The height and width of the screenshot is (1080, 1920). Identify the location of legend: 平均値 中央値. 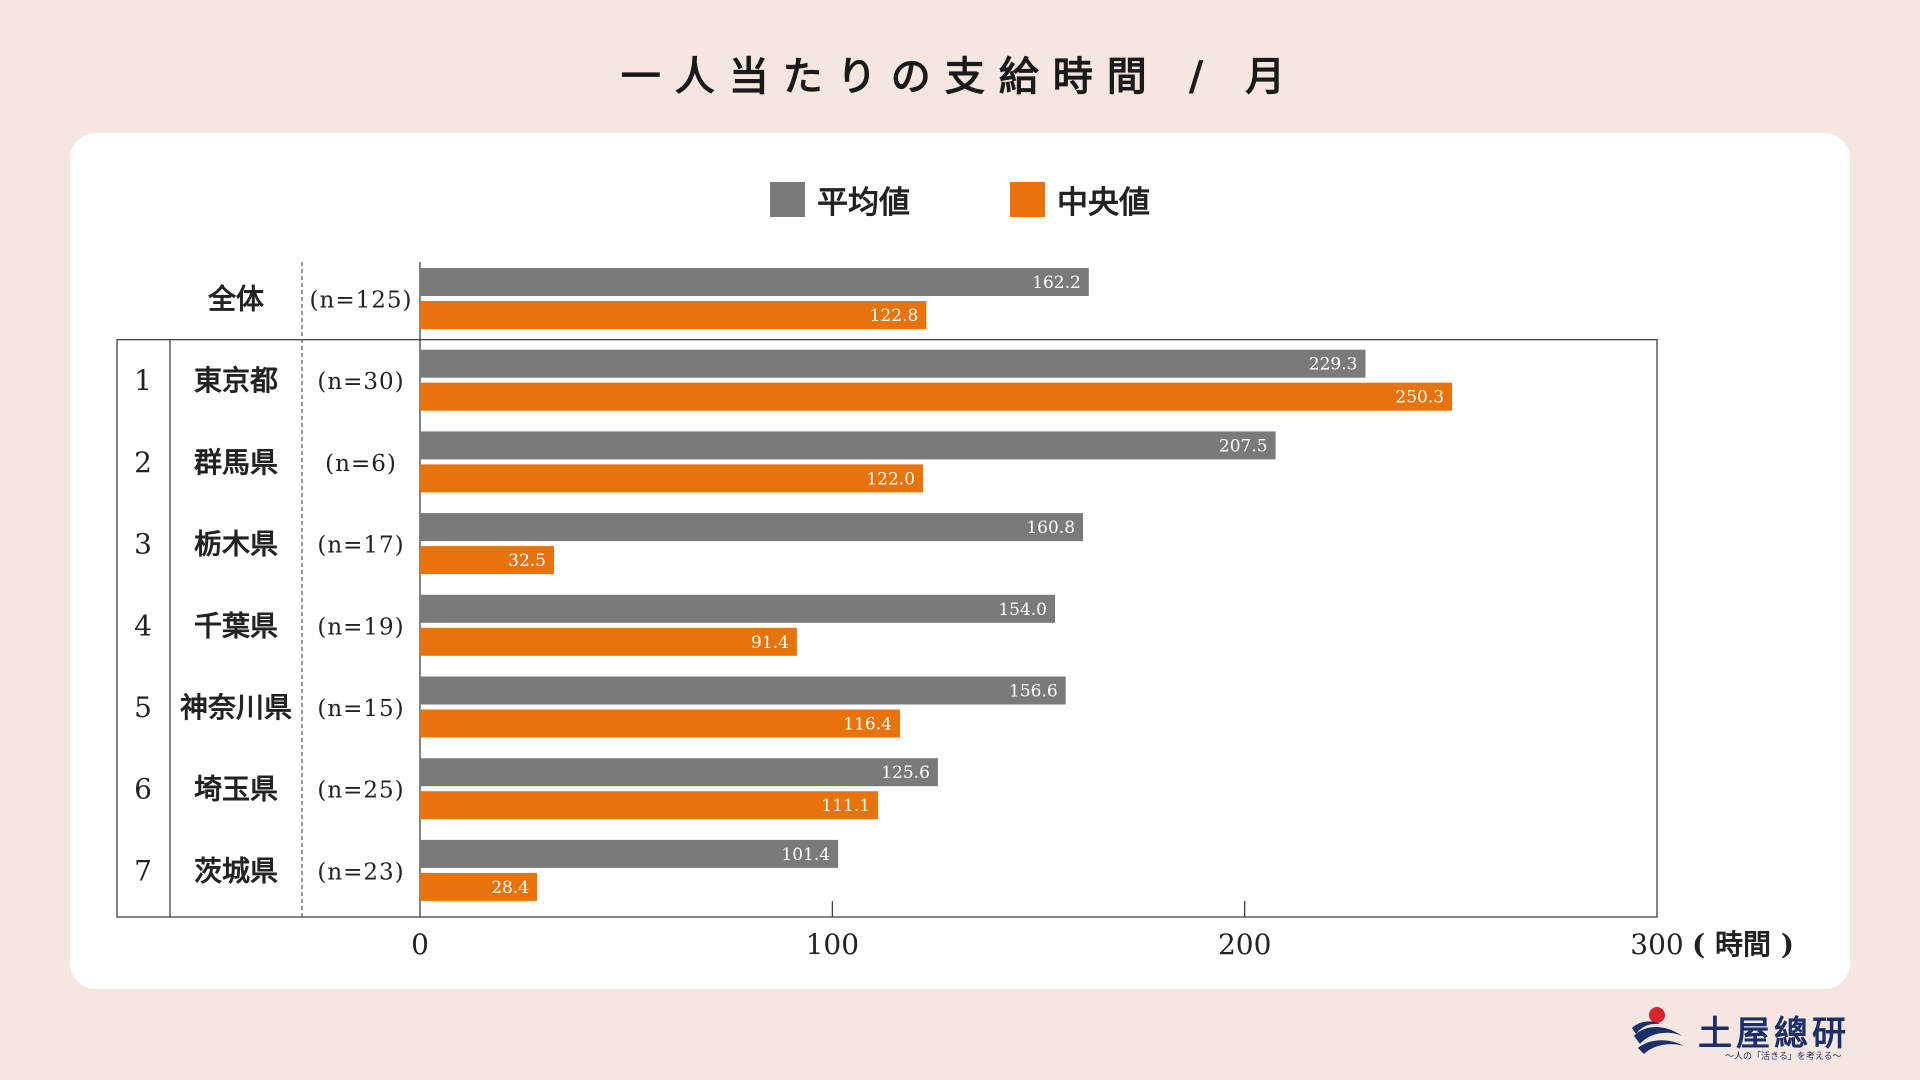
(960, 199).